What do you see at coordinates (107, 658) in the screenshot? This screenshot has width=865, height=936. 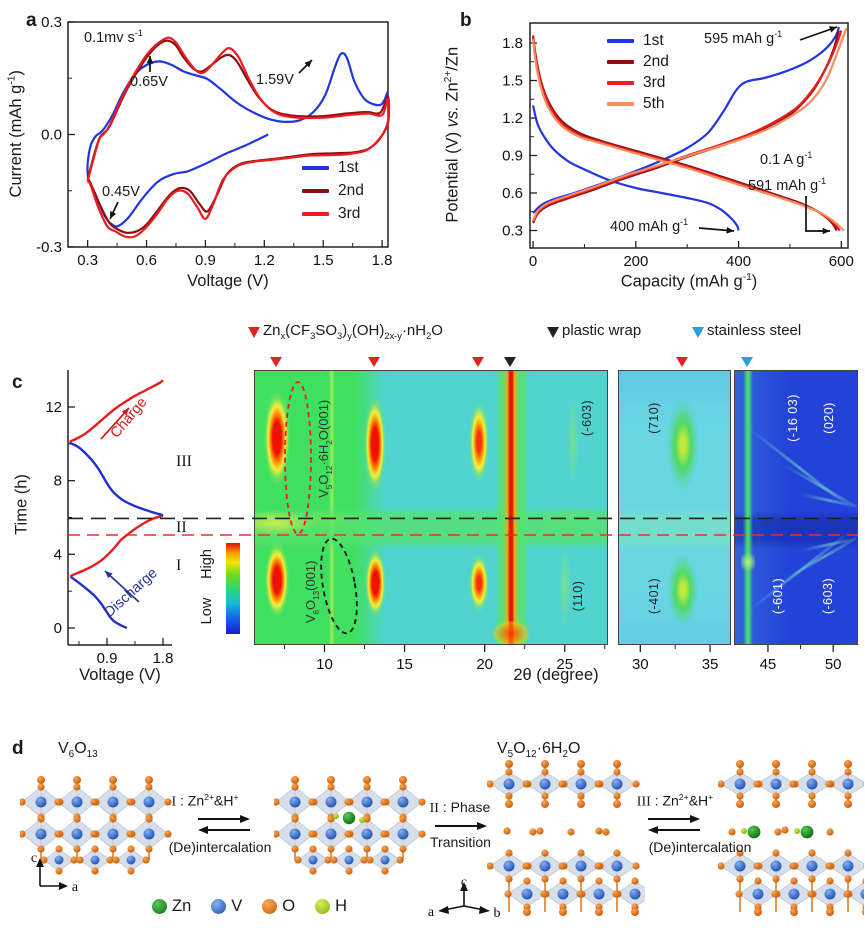 I see `tick-label: 0.9` at bounding box center [107, 658].